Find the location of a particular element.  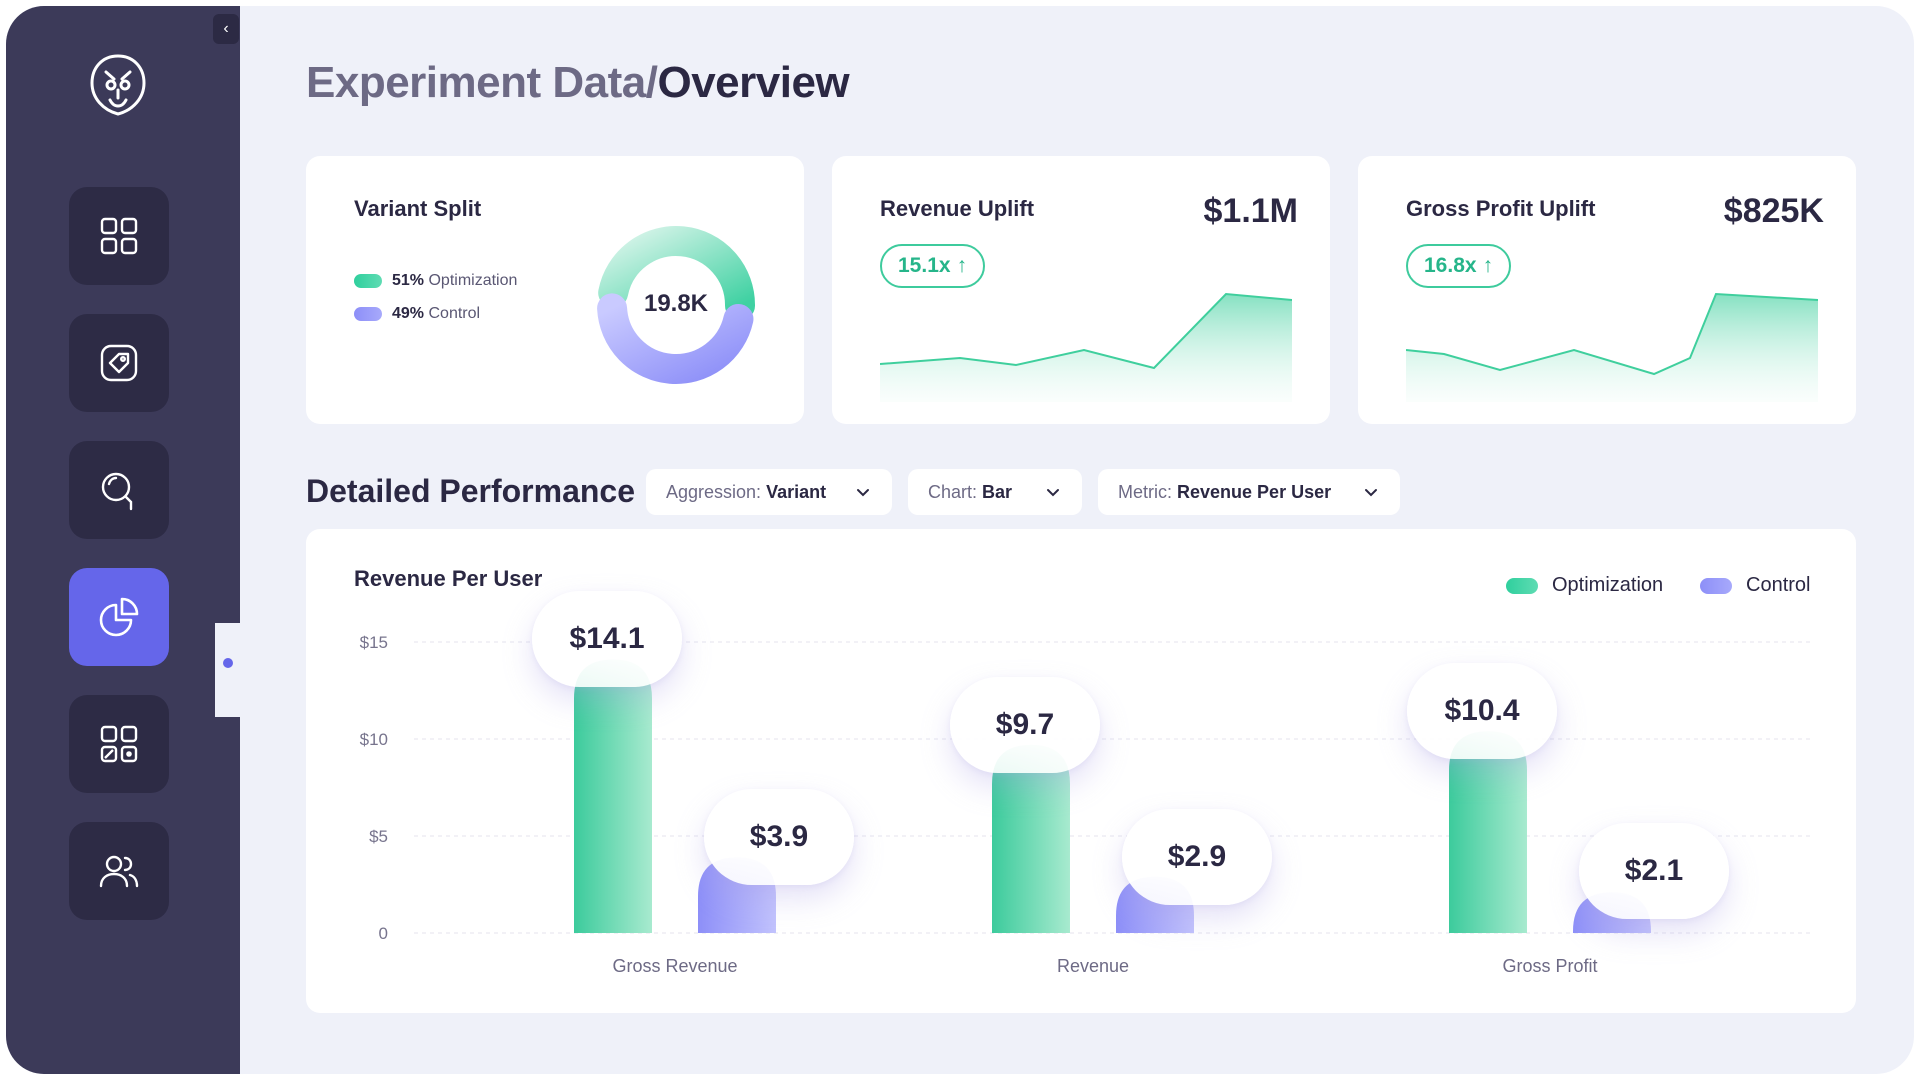

active-indicator-notch is located at coordinates (235, 670).